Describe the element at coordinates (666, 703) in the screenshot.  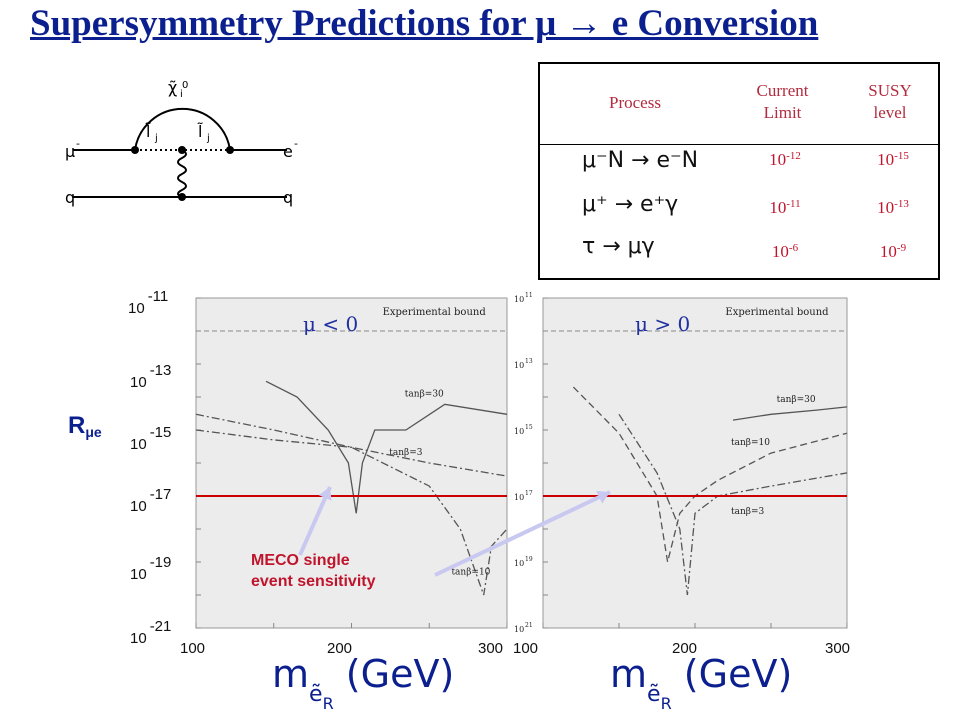
I see `x-axis-label-subsub: R` at that location.